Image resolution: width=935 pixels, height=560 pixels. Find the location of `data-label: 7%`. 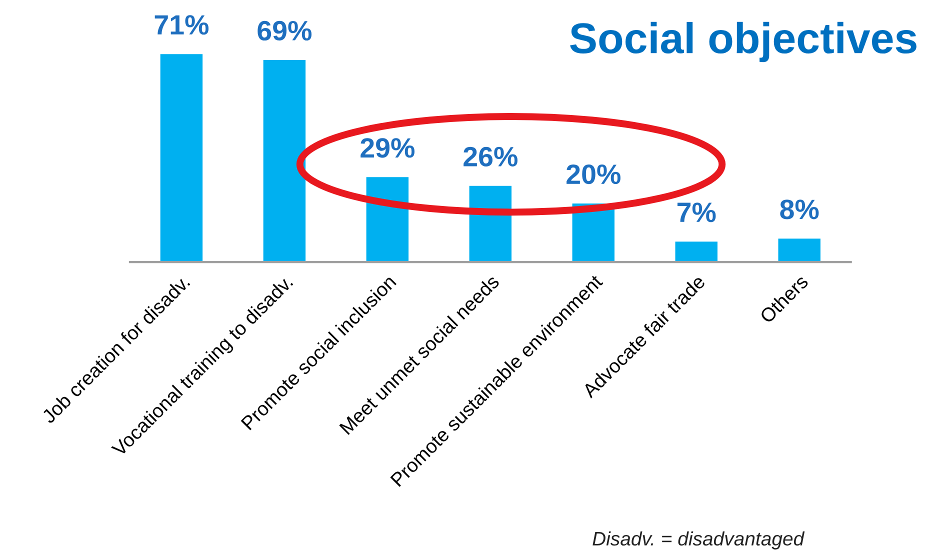

data-label: 7% is located at coordinates (696, 212).